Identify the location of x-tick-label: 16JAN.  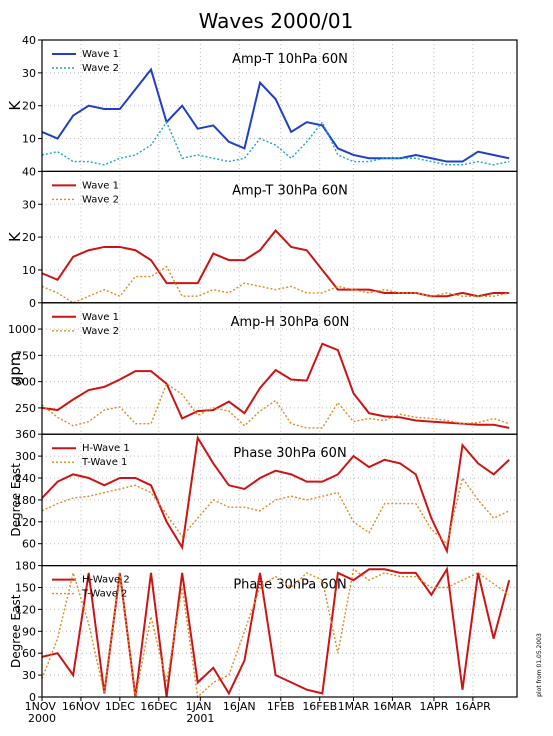
(239, 706).